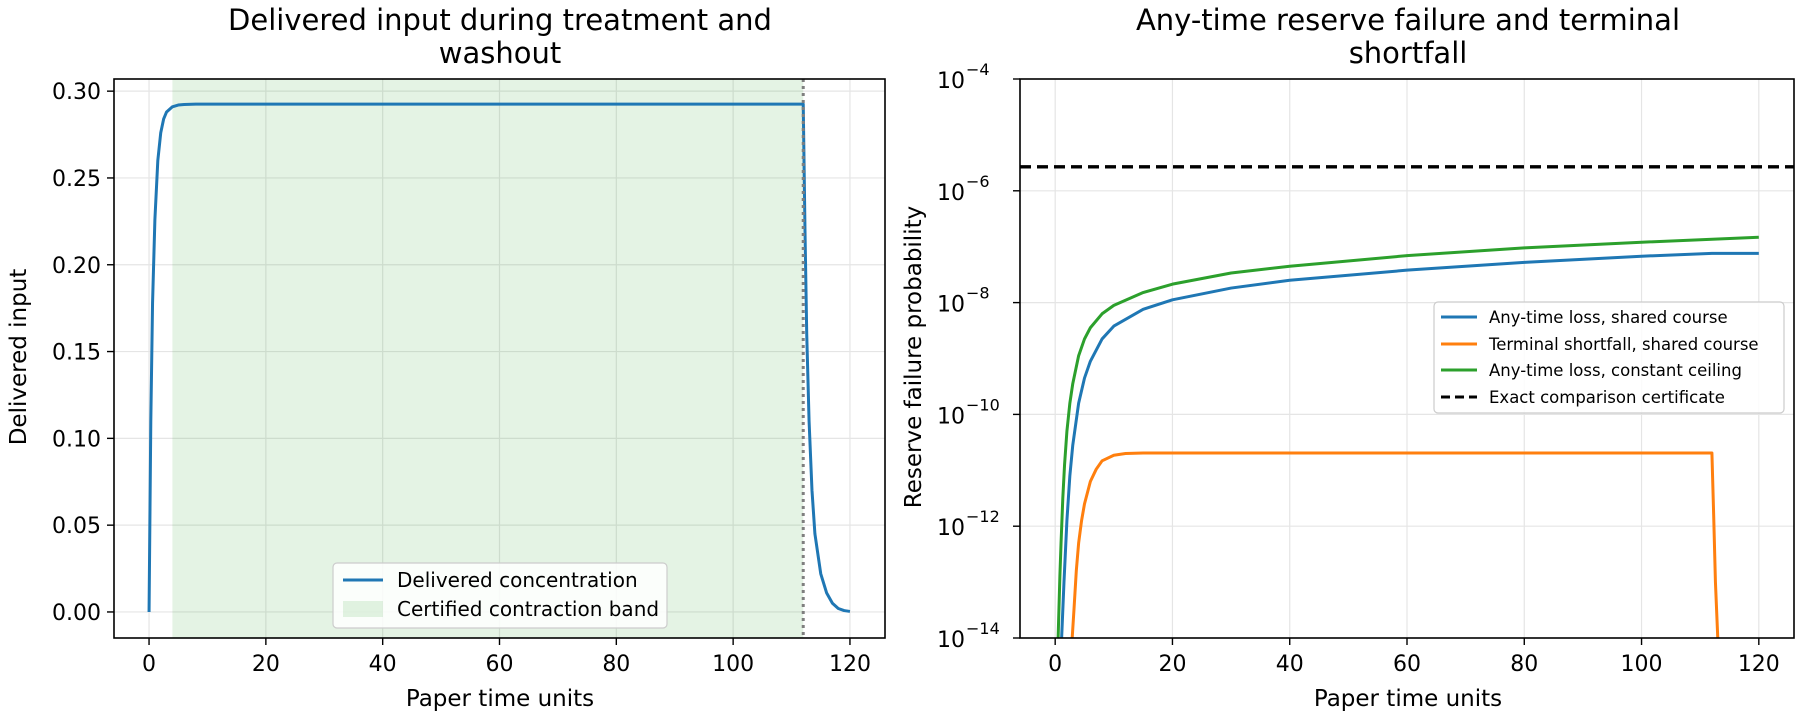  Describe the element at coordinates (978, 181) in the screenshot. I see `chart-right-y-tick-exponent: −6` at that location.